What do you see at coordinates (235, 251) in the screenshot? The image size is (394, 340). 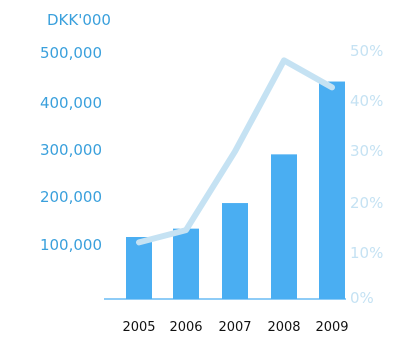 I see `bar-2007` at bounding box center [235, 251].